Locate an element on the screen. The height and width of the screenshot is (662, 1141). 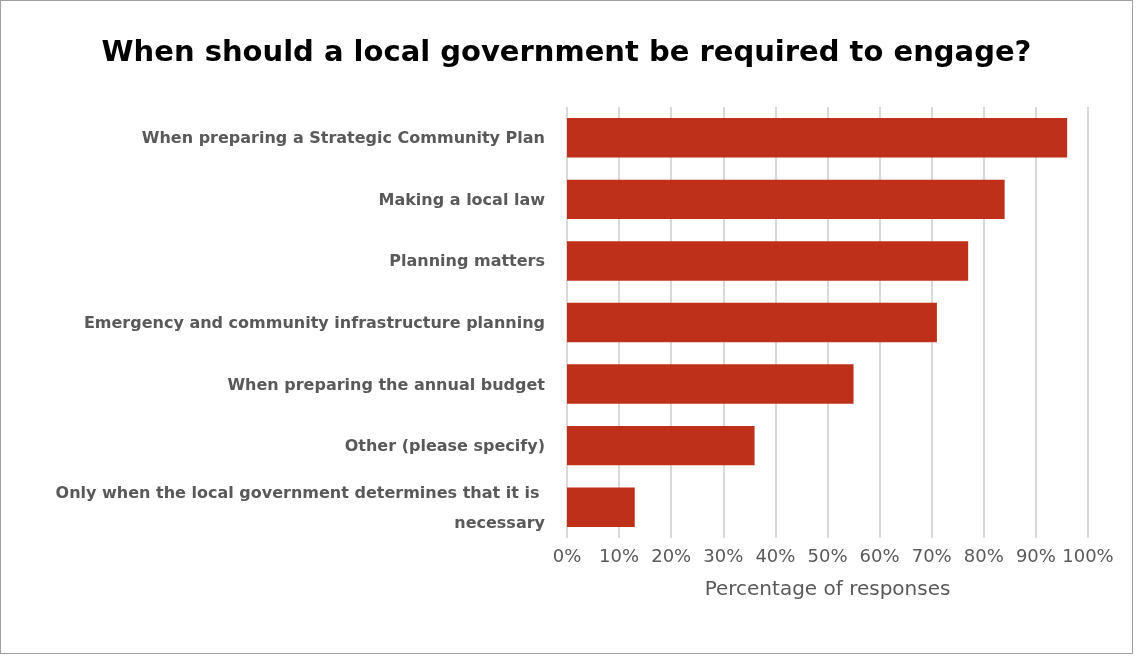
x-tick-label: 40% is located at coordinates (775, 555).